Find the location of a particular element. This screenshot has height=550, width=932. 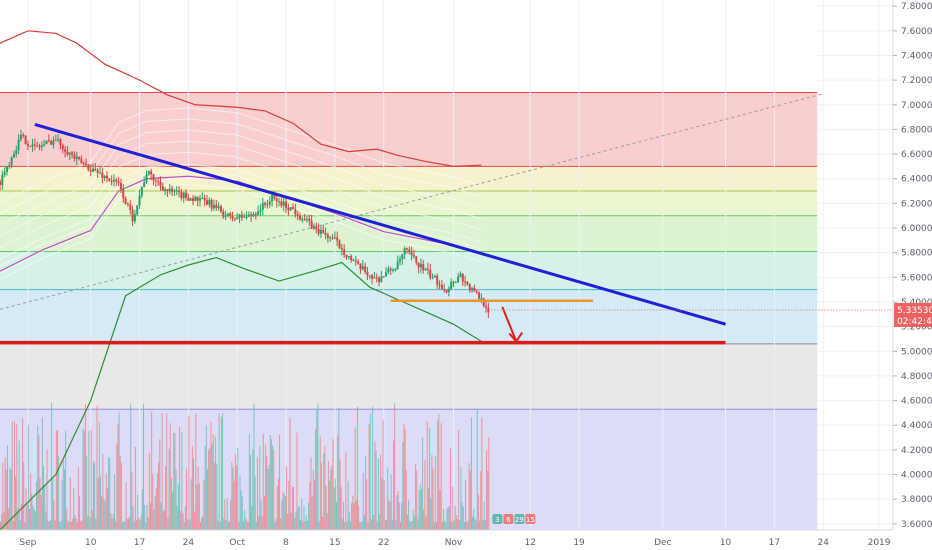

projection-arrow-head is located at coordinates (516, 337).